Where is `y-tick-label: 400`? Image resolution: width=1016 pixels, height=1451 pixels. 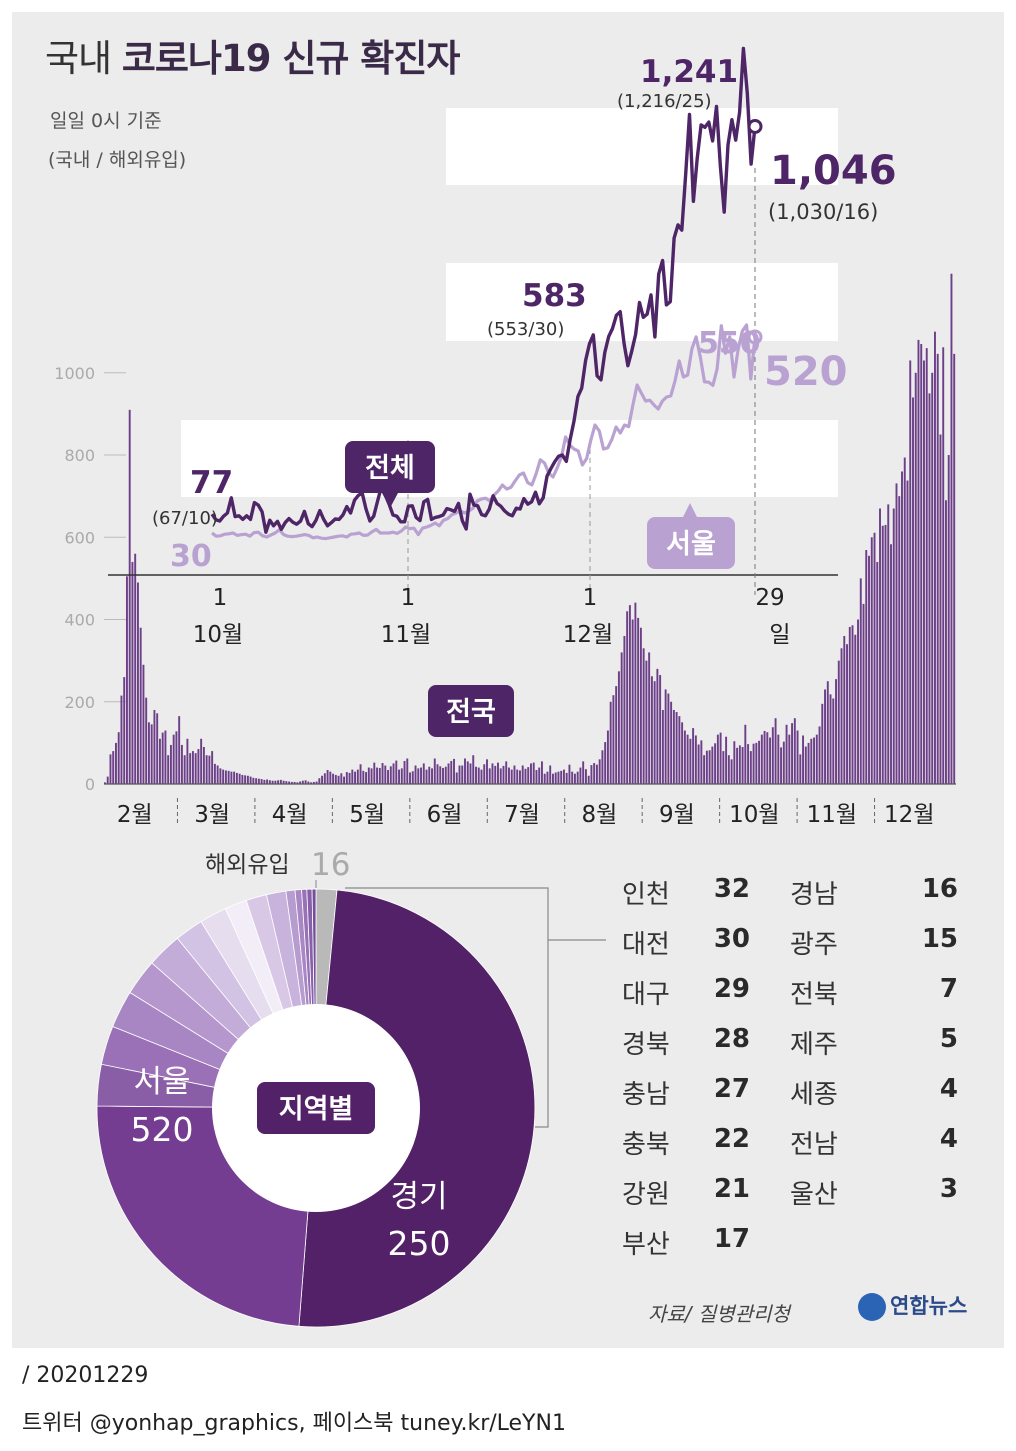
y-tick-label: 400 is located at coordinates (79, 620).